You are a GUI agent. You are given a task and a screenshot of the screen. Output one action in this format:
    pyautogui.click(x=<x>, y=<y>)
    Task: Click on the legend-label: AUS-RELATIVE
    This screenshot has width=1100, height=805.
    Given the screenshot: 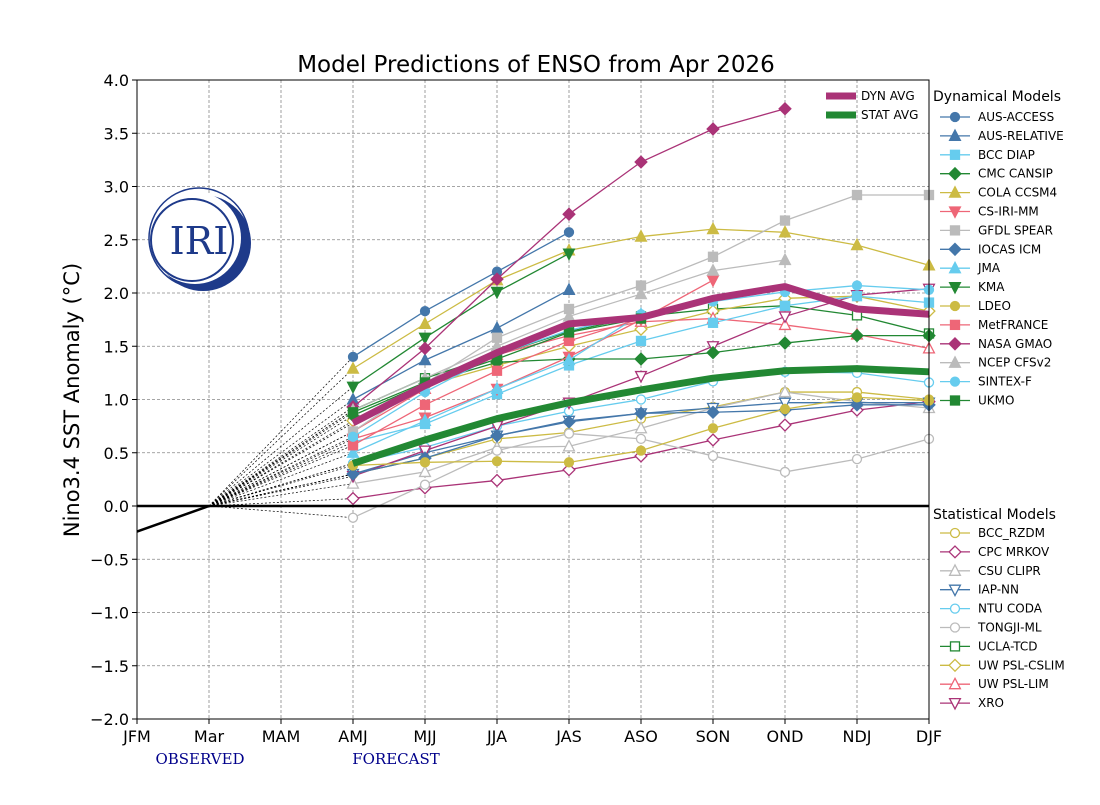 What is the action you would take?
    pyautogui.click(x=1021, y=136)
    